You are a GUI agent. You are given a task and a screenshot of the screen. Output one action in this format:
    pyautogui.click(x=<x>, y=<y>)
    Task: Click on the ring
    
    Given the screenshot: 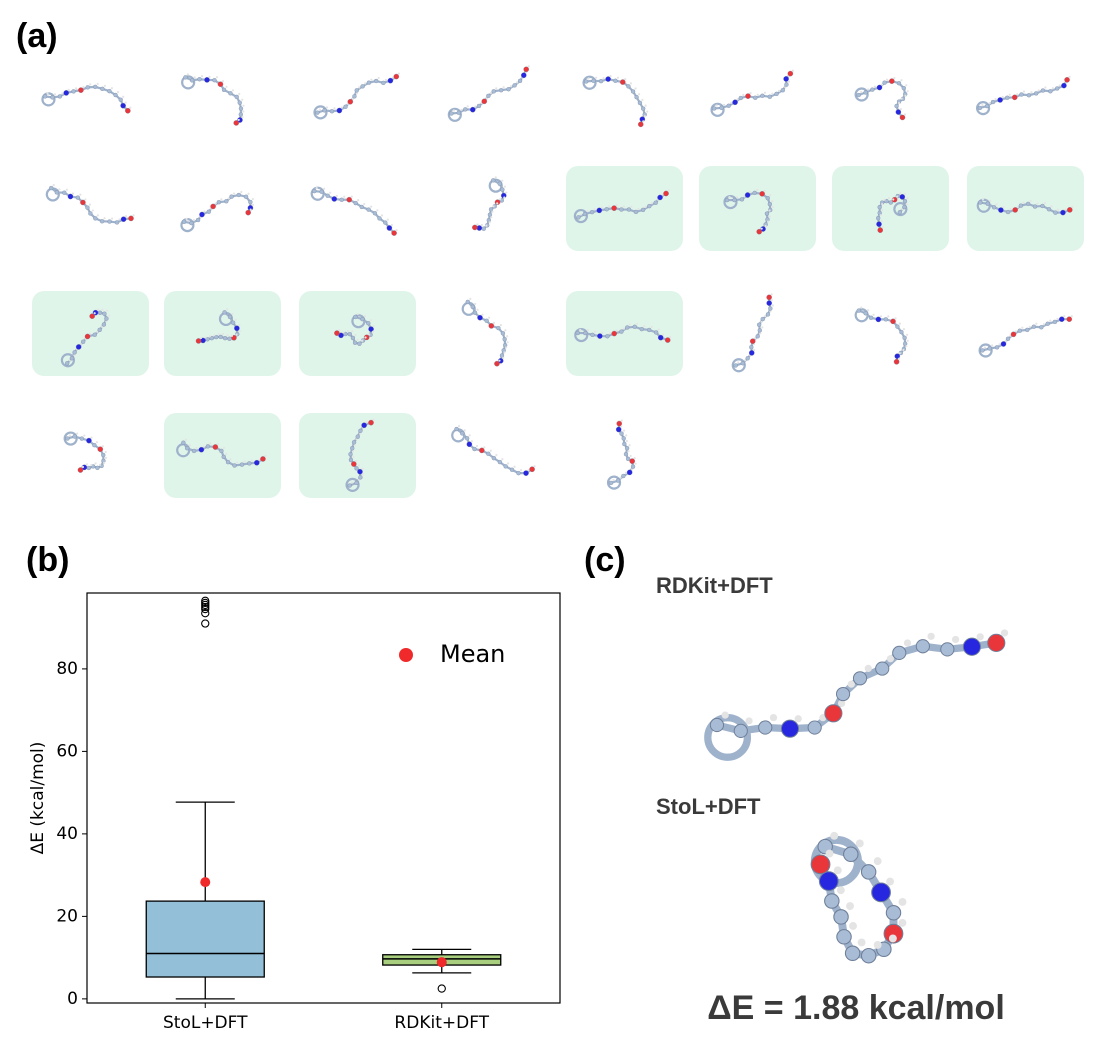 What is the action you would take?
    pyautogui.click(x=985, y=350)
    